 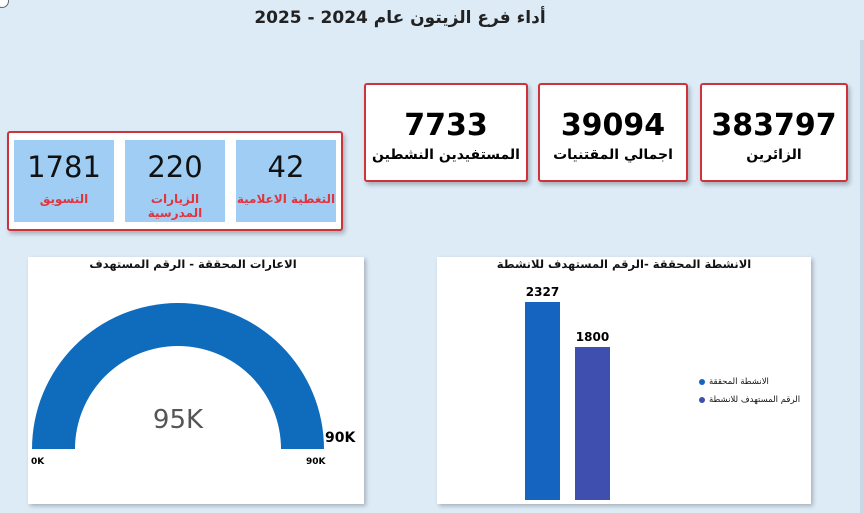 I want to click on legend-item: الرقم المستهدف للانشطة, so click(x=749, y=400).